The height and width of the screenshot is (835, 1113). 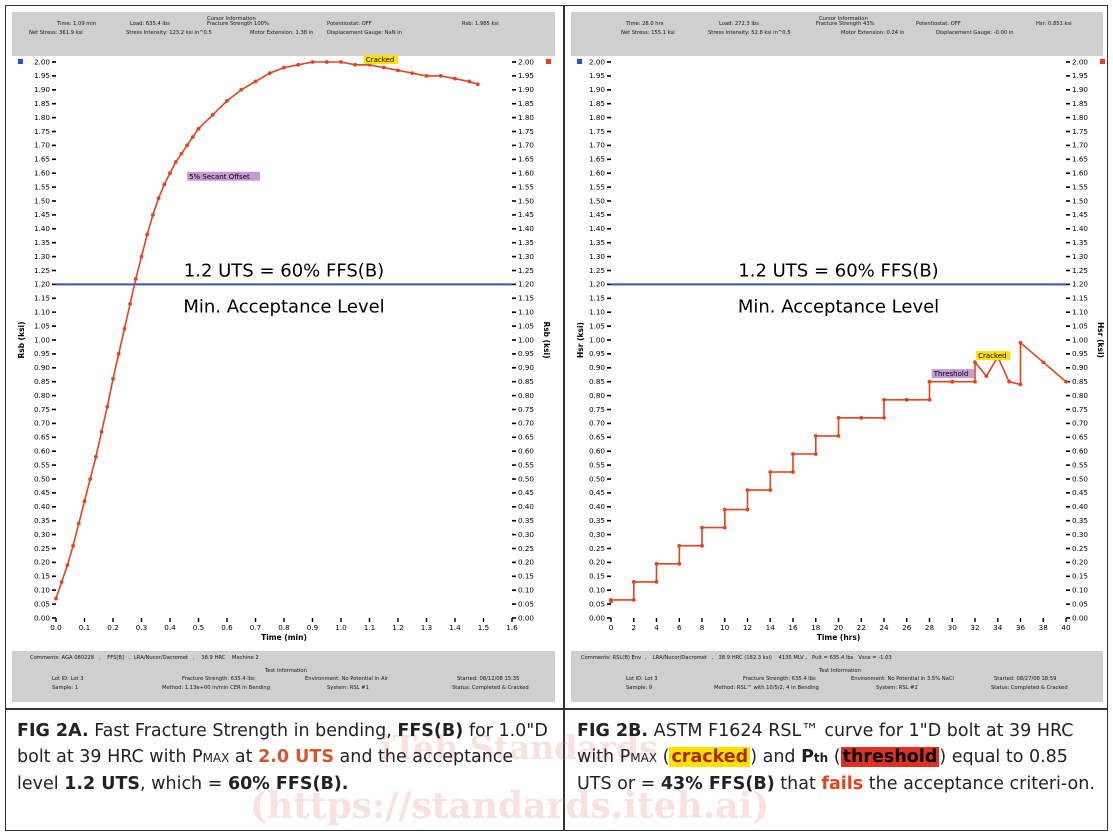 What do you see at coordinates (1080, 367) in the screenshot?
I see `y-tick-label-right: 0.90` at bounding box center [1080, 367].